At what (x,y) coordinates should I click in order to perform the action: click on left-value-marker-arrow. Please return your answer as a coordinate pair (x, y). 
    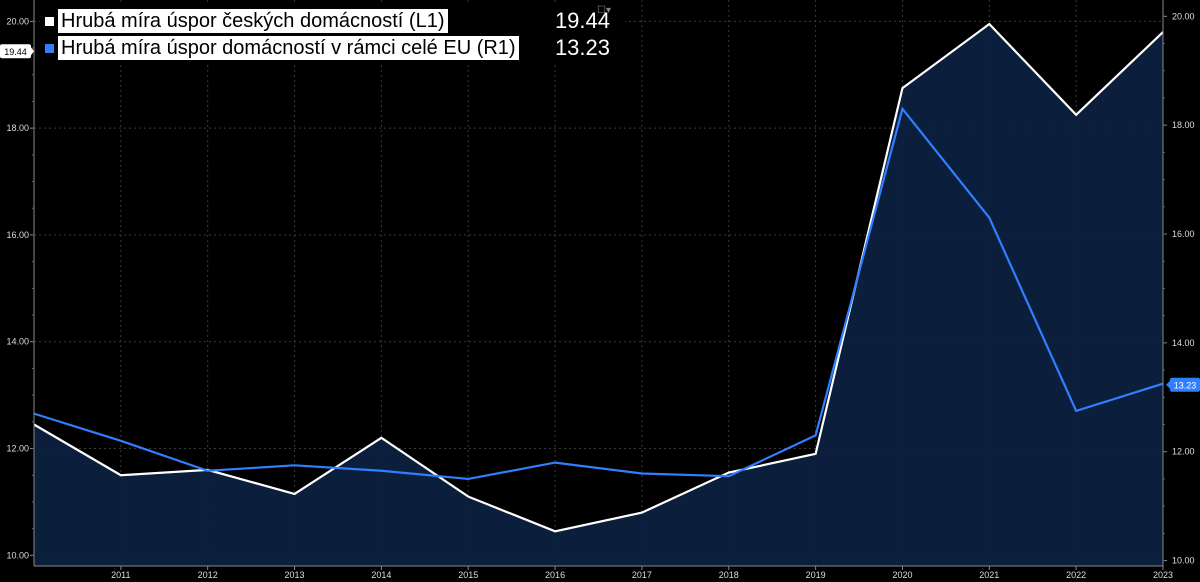
    Looking at the image, I should click on (32, 51).